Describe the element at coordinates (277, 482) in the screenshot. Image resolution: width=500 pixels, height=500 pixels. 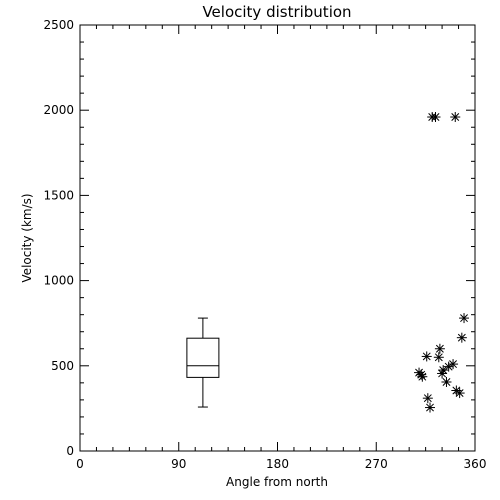
I see `x-axis-title: Angle from north` at that location.